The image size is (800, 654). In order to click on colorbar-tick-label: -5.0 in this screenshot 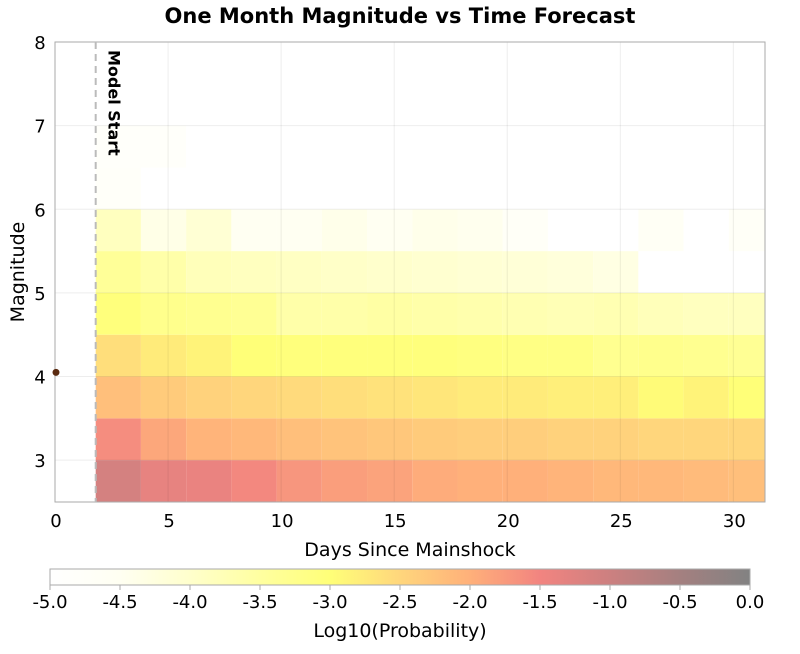, I will do `click(49, 602)`.